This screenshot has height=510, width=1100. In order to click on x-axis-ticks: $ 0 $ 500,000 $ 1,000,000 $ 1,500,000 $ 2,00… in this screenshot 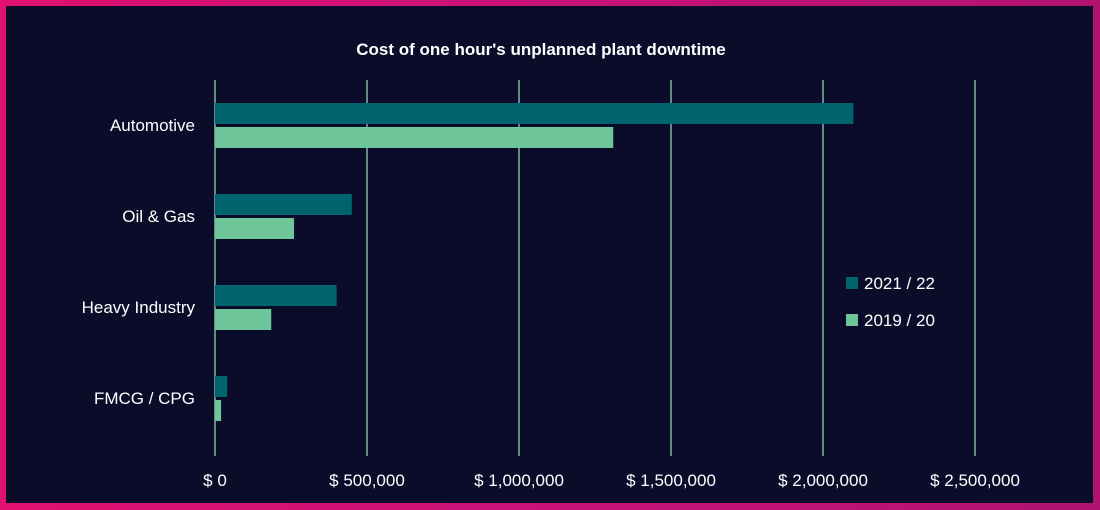, I will do `click(611, 480)`.